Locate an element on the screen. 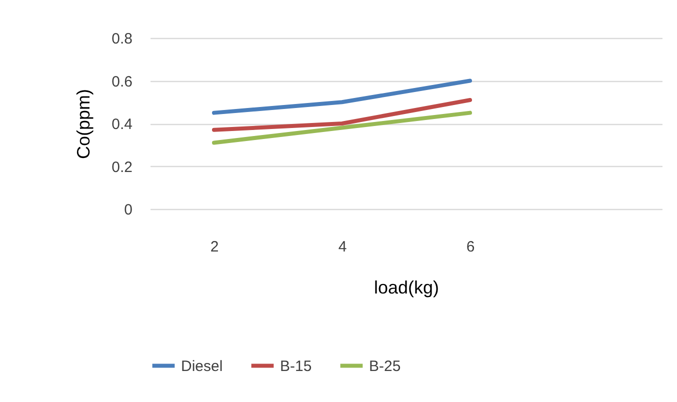 The height and width of the screenshot is (402, 677). y-tick-label: 0.2 is located at coordinates (122, 167).